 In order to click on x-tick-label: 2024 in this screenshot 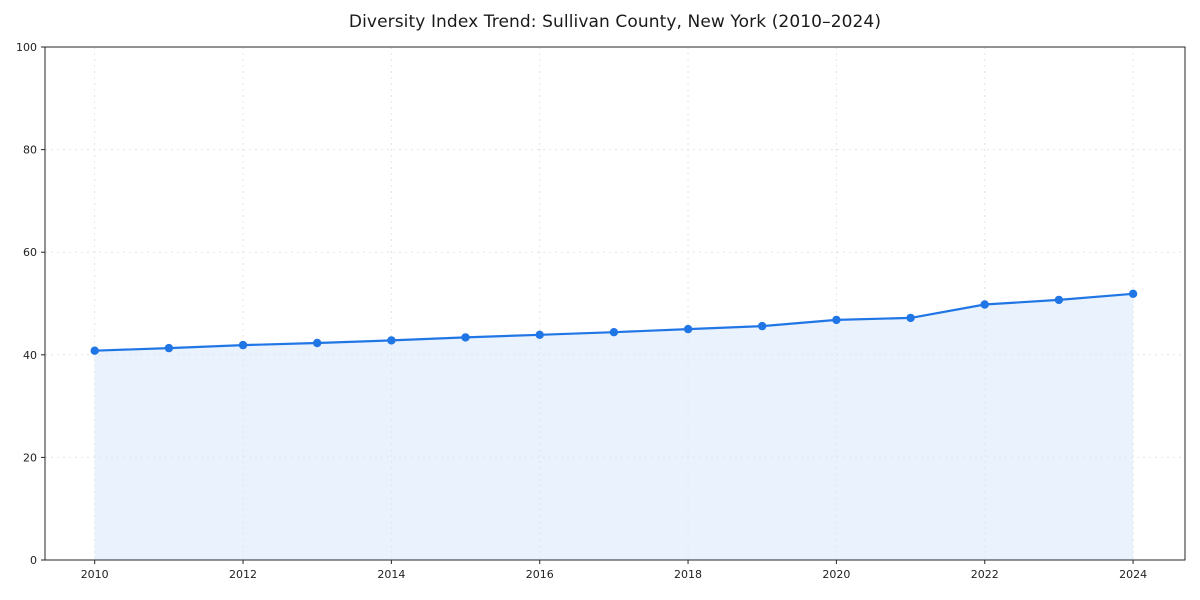, I will do `click(1133, 574)`.